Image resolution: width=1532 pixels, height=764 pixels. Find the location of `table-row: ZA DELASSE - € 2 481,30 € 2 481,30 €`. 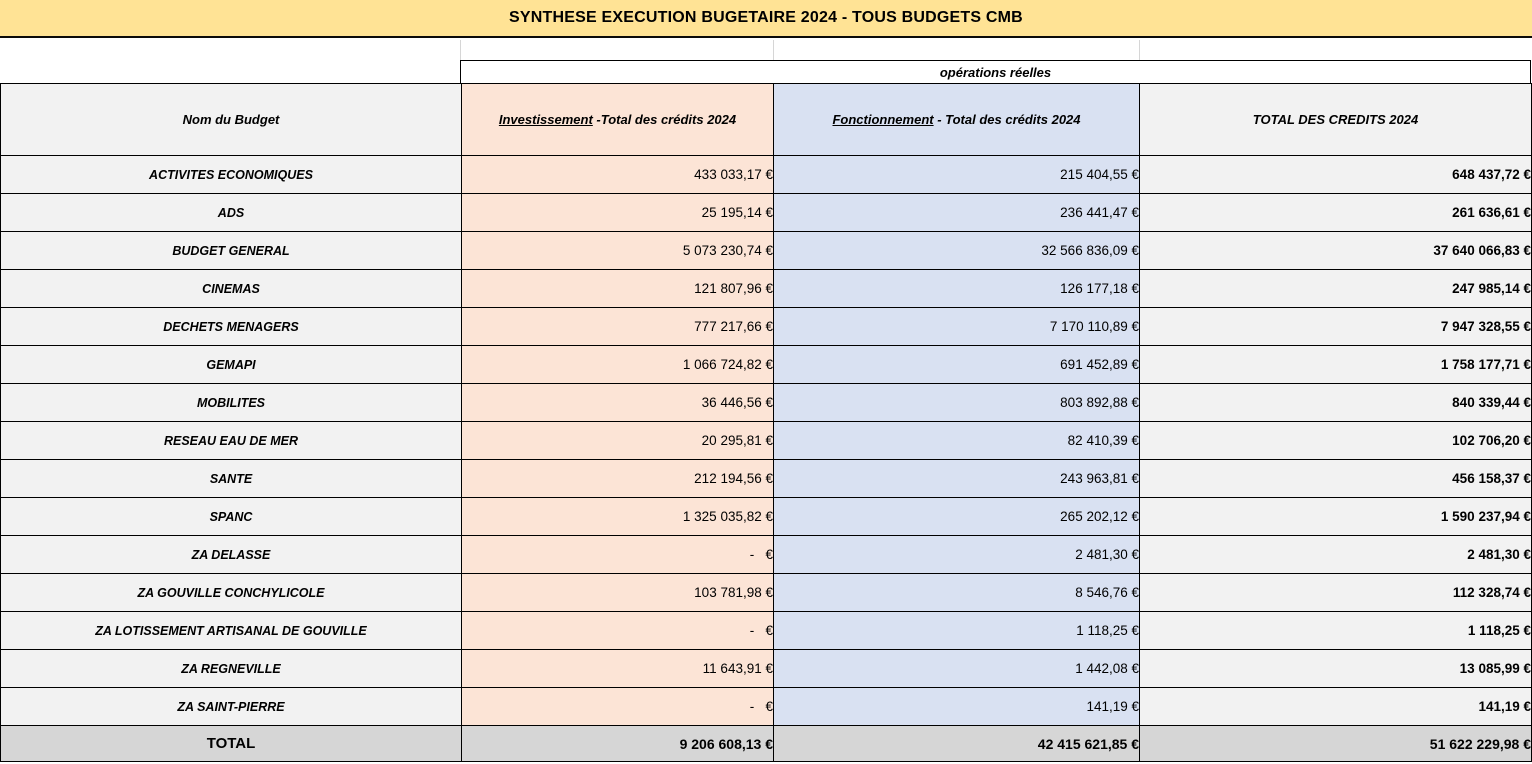

table-row: ZA DELASSE - € 2 481,30 € 2 481,30 € is located at coordinates (766, 554).